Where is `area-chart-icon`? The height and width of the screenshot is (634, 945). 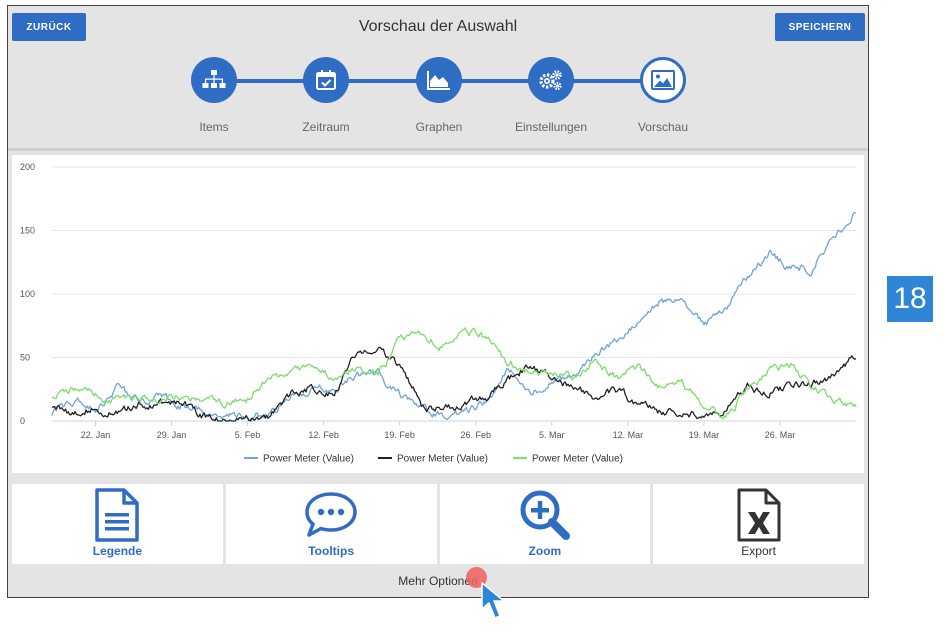
area-chart-icon is located at coordinates (438, 80).